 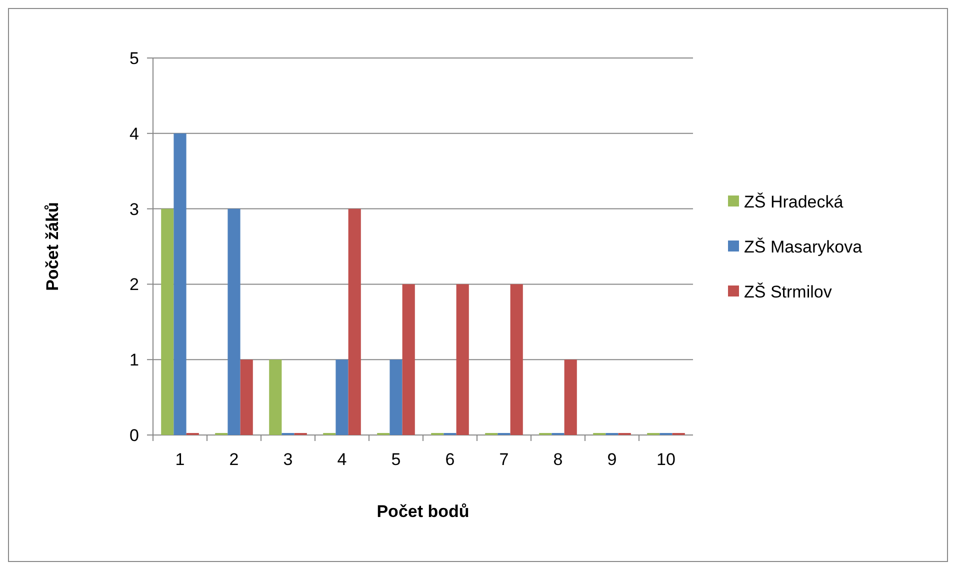 I want to click on y-tick-label: 2, so click(x=134, y=284).